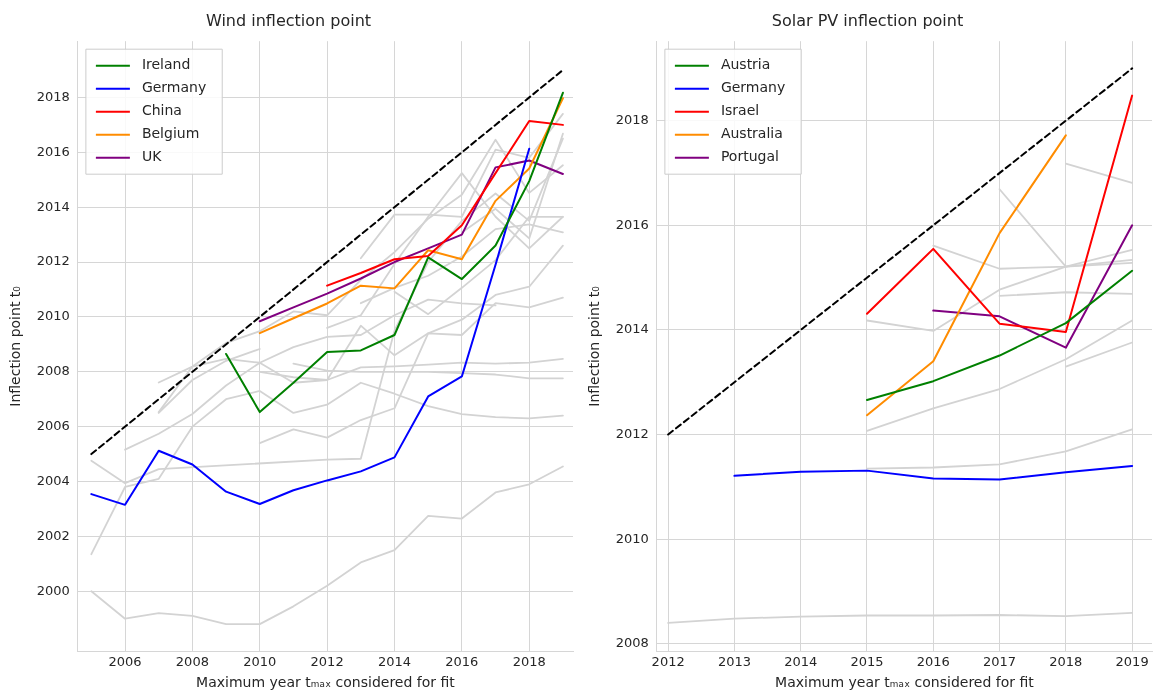 The image size is (1158, 700). Describe the element at coordinates (260, 661) in the screenshot. I see `x-tick-label: 2010` at that location.